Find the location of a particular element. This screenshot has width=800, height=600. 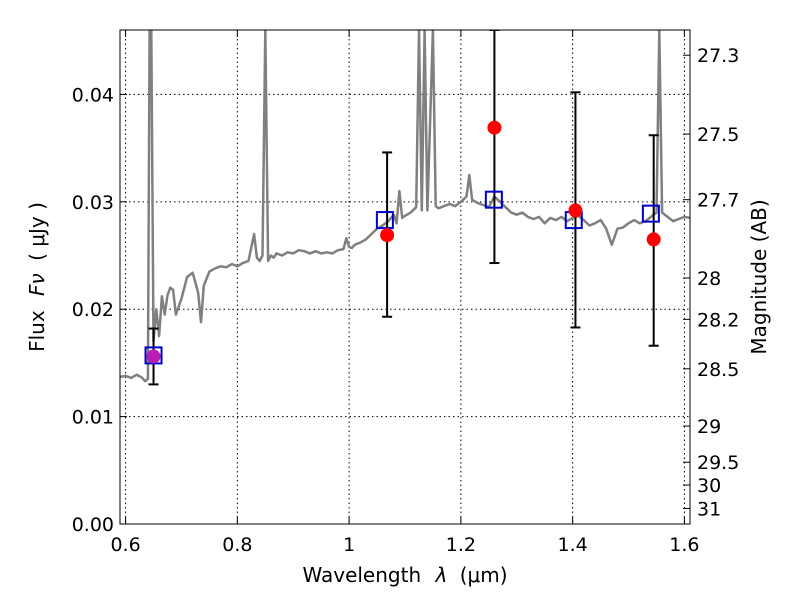

y-tick-label: 0.04 is located at coordinates (93, 95).